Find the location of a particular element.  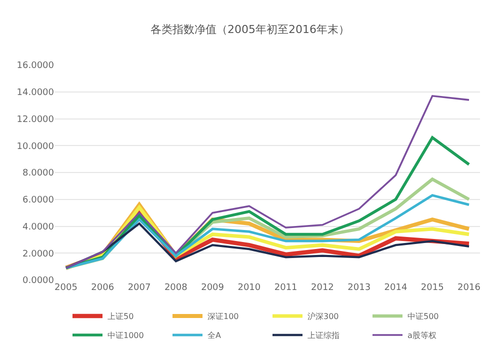

x-tick-label: 2013 is located at coordinates (359, 288).